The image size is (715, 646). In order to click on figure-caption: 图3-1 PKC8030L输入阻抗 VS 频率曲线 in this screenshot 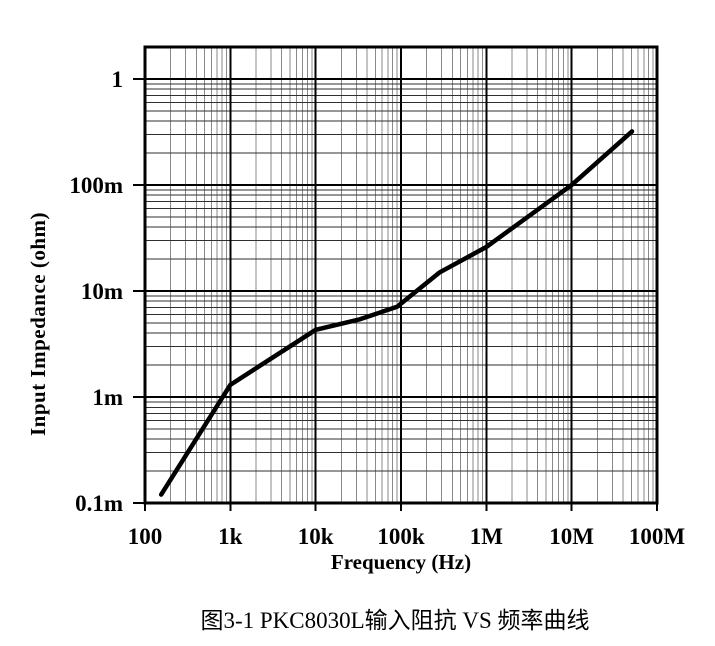, I will do `click(395, 620)`.